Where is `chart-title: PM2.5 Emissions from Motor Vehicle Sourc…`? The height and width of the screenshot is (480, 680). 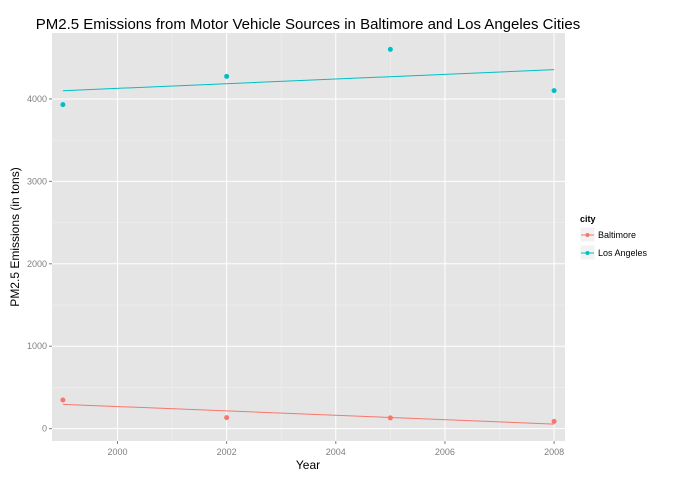 chart-title: PM2.5 Emissions from Motor Vehicle Sourc… is located at coordinates (308, 24).